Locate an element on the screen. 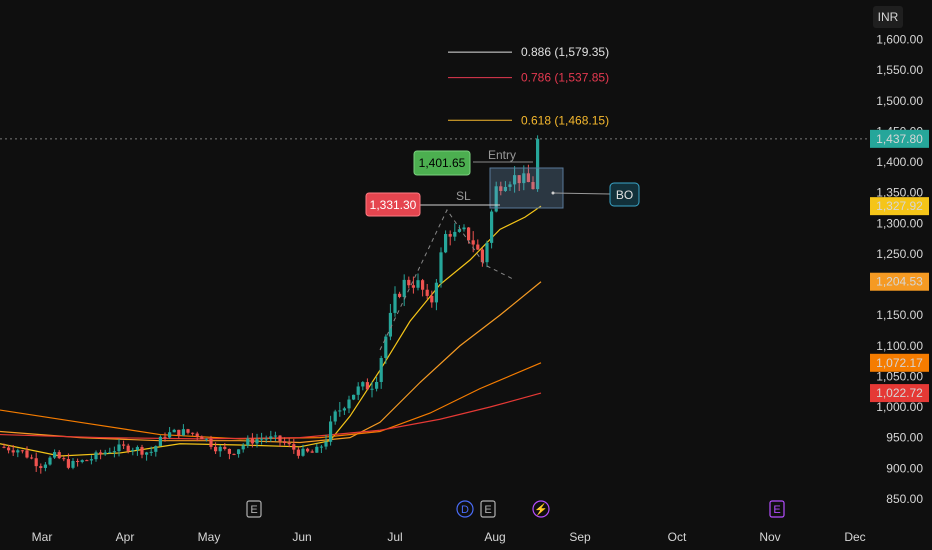 This screenshot has height=550, width=932. time-axis: Mar Apr May Jun Jul Aug Sep Oct Nov Dec is located at coordinates (449, 537).